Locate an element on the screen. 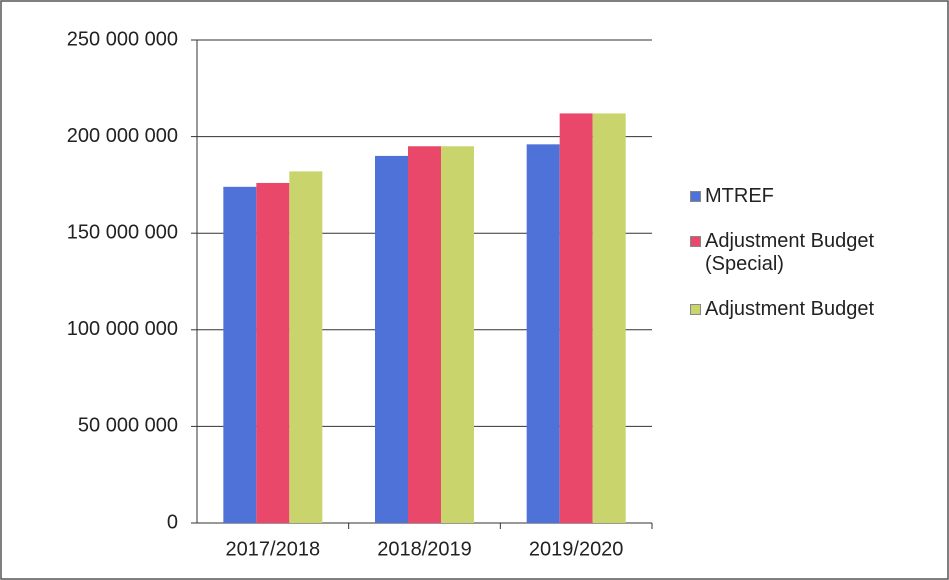 The width and height of the screenshot is (949, 580). legend-label: Adjustment Budget is located at coordinates (789, 309).